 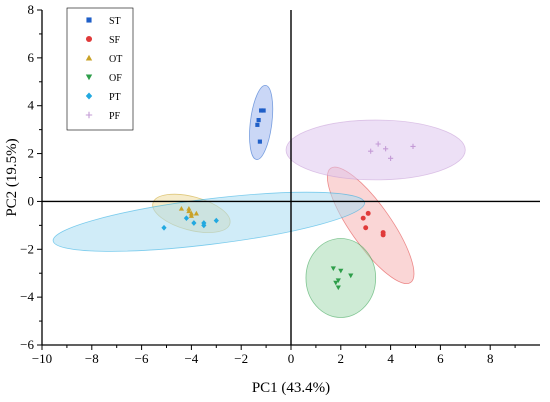 I want to click on ellipse-st, so click(x=261, y=122).